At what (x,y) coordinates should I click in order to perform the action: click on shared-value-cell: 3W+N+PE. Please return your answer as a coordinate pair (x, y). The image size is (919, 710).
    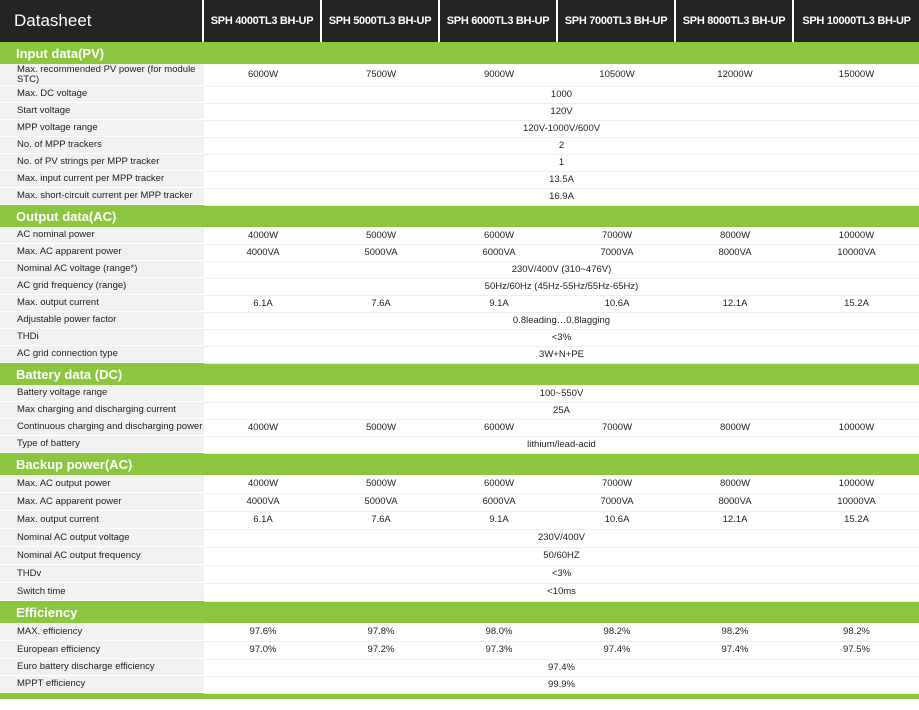
    Looking at the image, I should click on (561, 354).